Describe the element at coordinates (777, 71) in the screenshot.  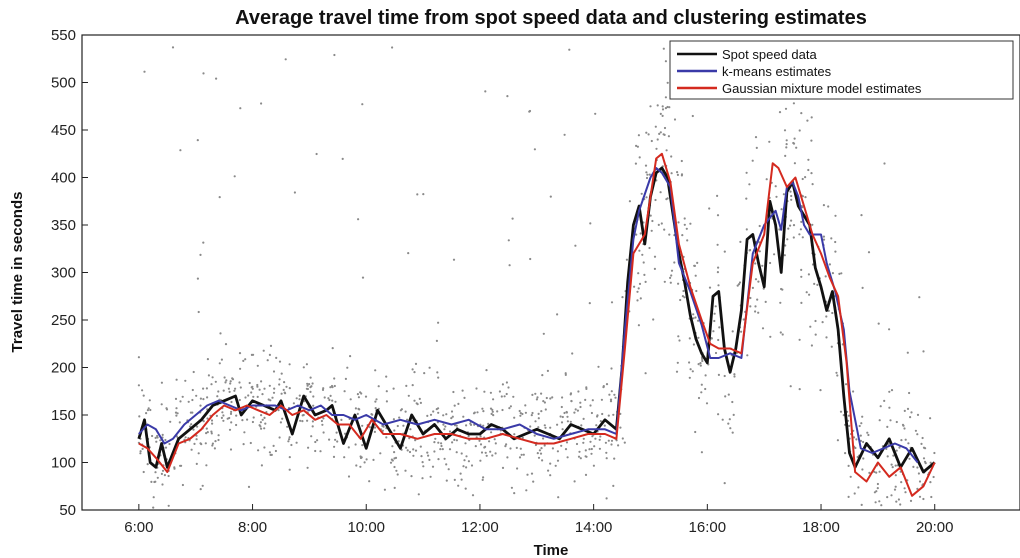
I see `legend-label-kmeans: k-means estimates` at that location.